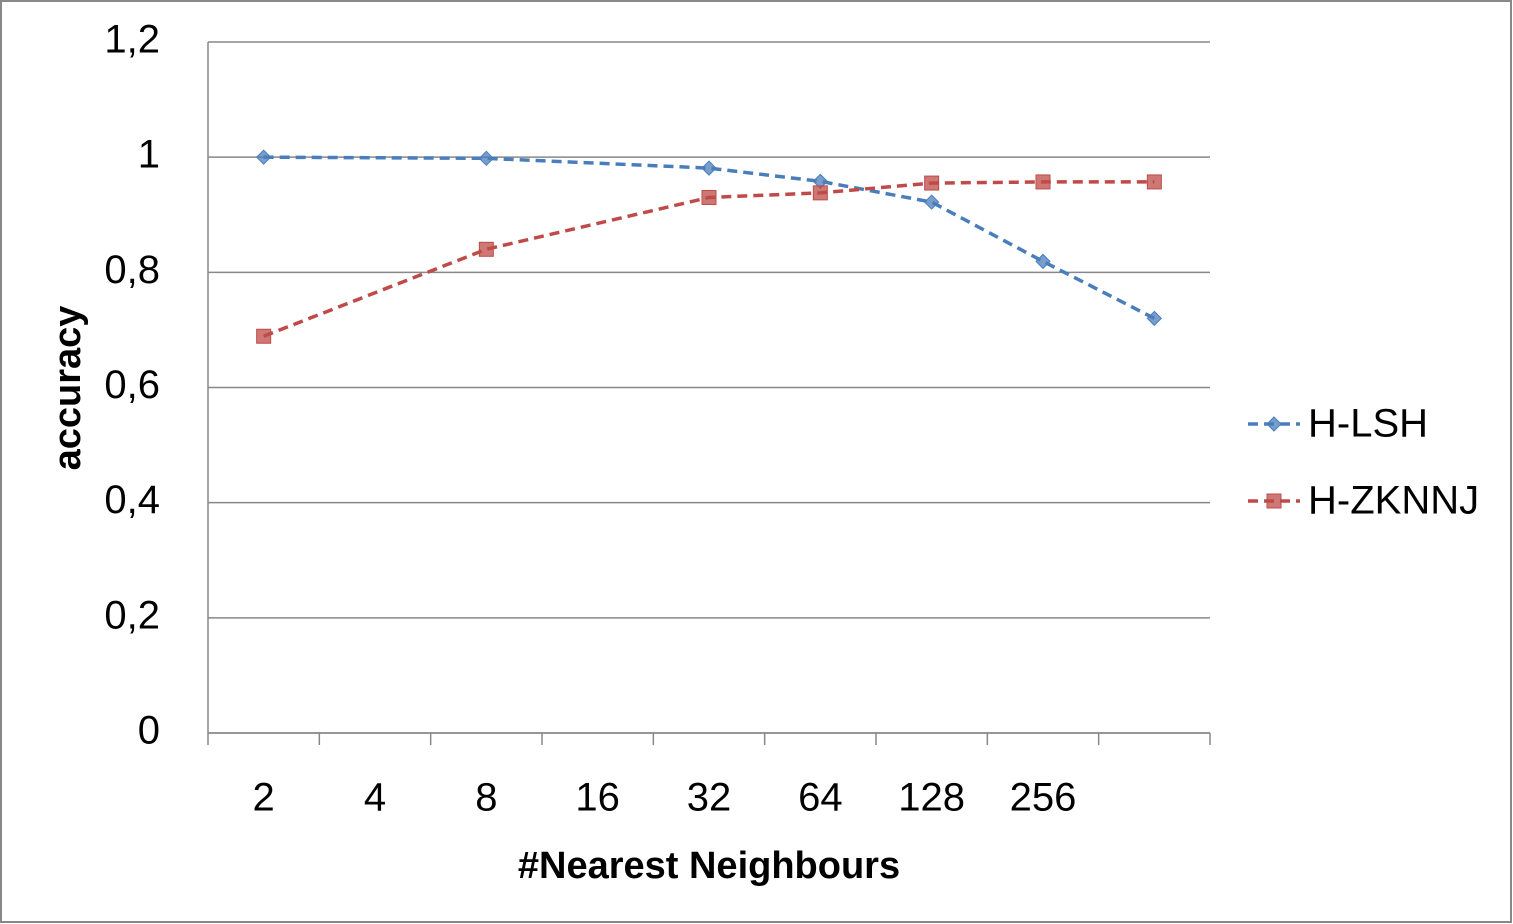  What do you see at coordinates (1043, 798) in the screenshot?
I see `x-tick-label: 256` at bounding box center [1043, 798].